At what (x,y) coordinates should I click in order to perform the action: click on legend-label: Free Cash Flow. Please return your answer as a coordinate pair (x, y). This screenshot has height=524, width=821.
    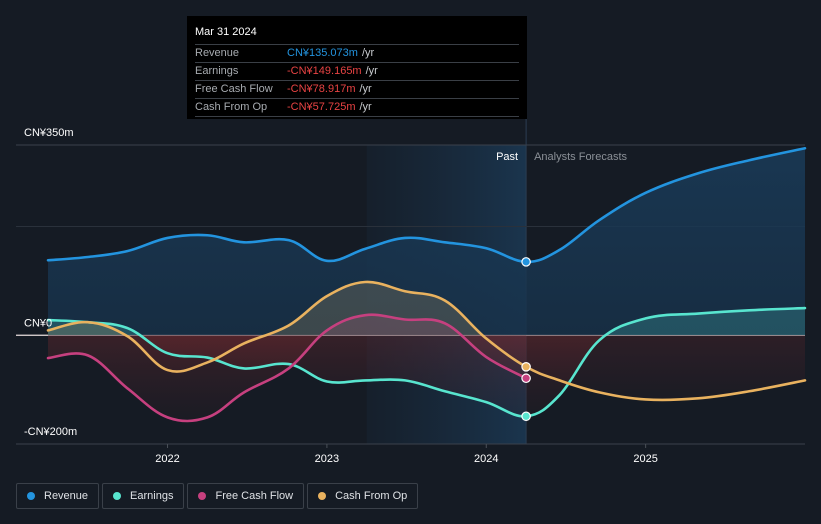
    Looking at the image, I should click on (254, 496).